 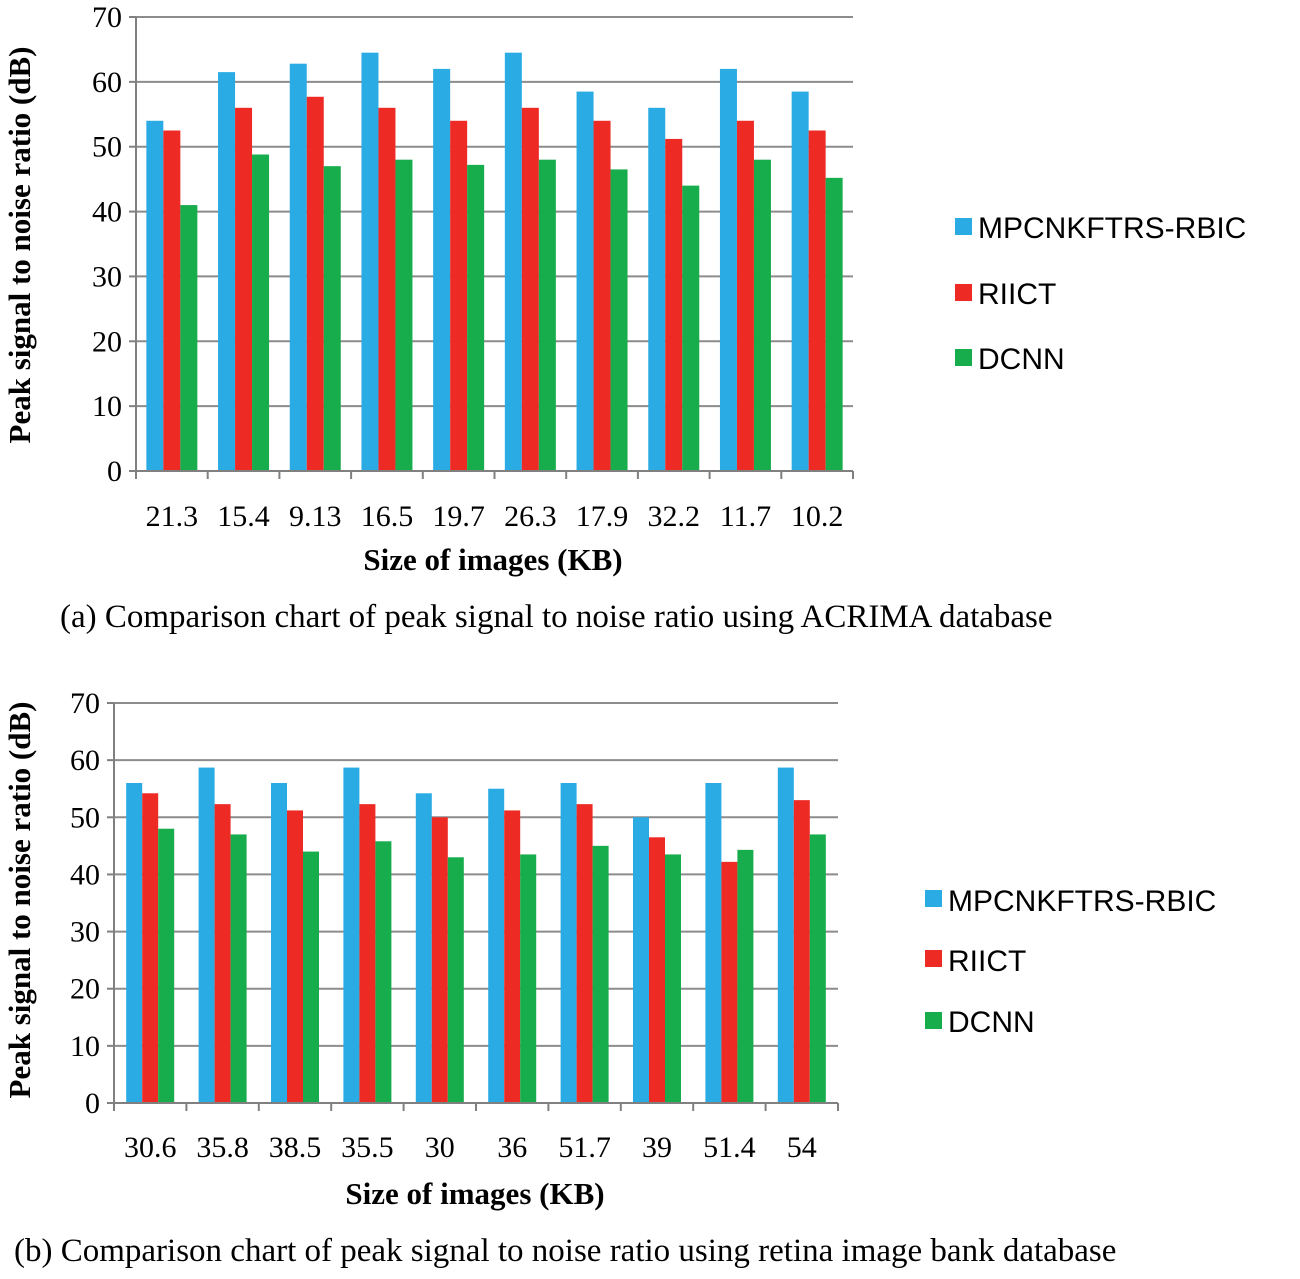 I want to click on chart-a-y-axis-title: Peak signal to noise ratio (dB), so click(x=19, y=245).